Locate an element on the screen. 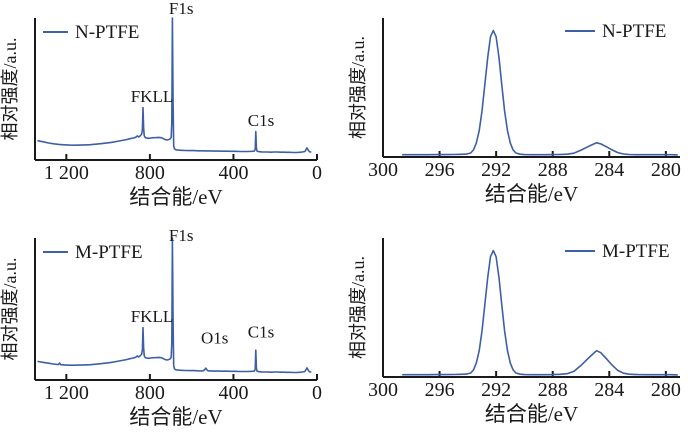 Image resolution: width=699 pixels, height=441 pixels. spectrum-curve-m-ptfe-survey is located at coordinates (174, 305).